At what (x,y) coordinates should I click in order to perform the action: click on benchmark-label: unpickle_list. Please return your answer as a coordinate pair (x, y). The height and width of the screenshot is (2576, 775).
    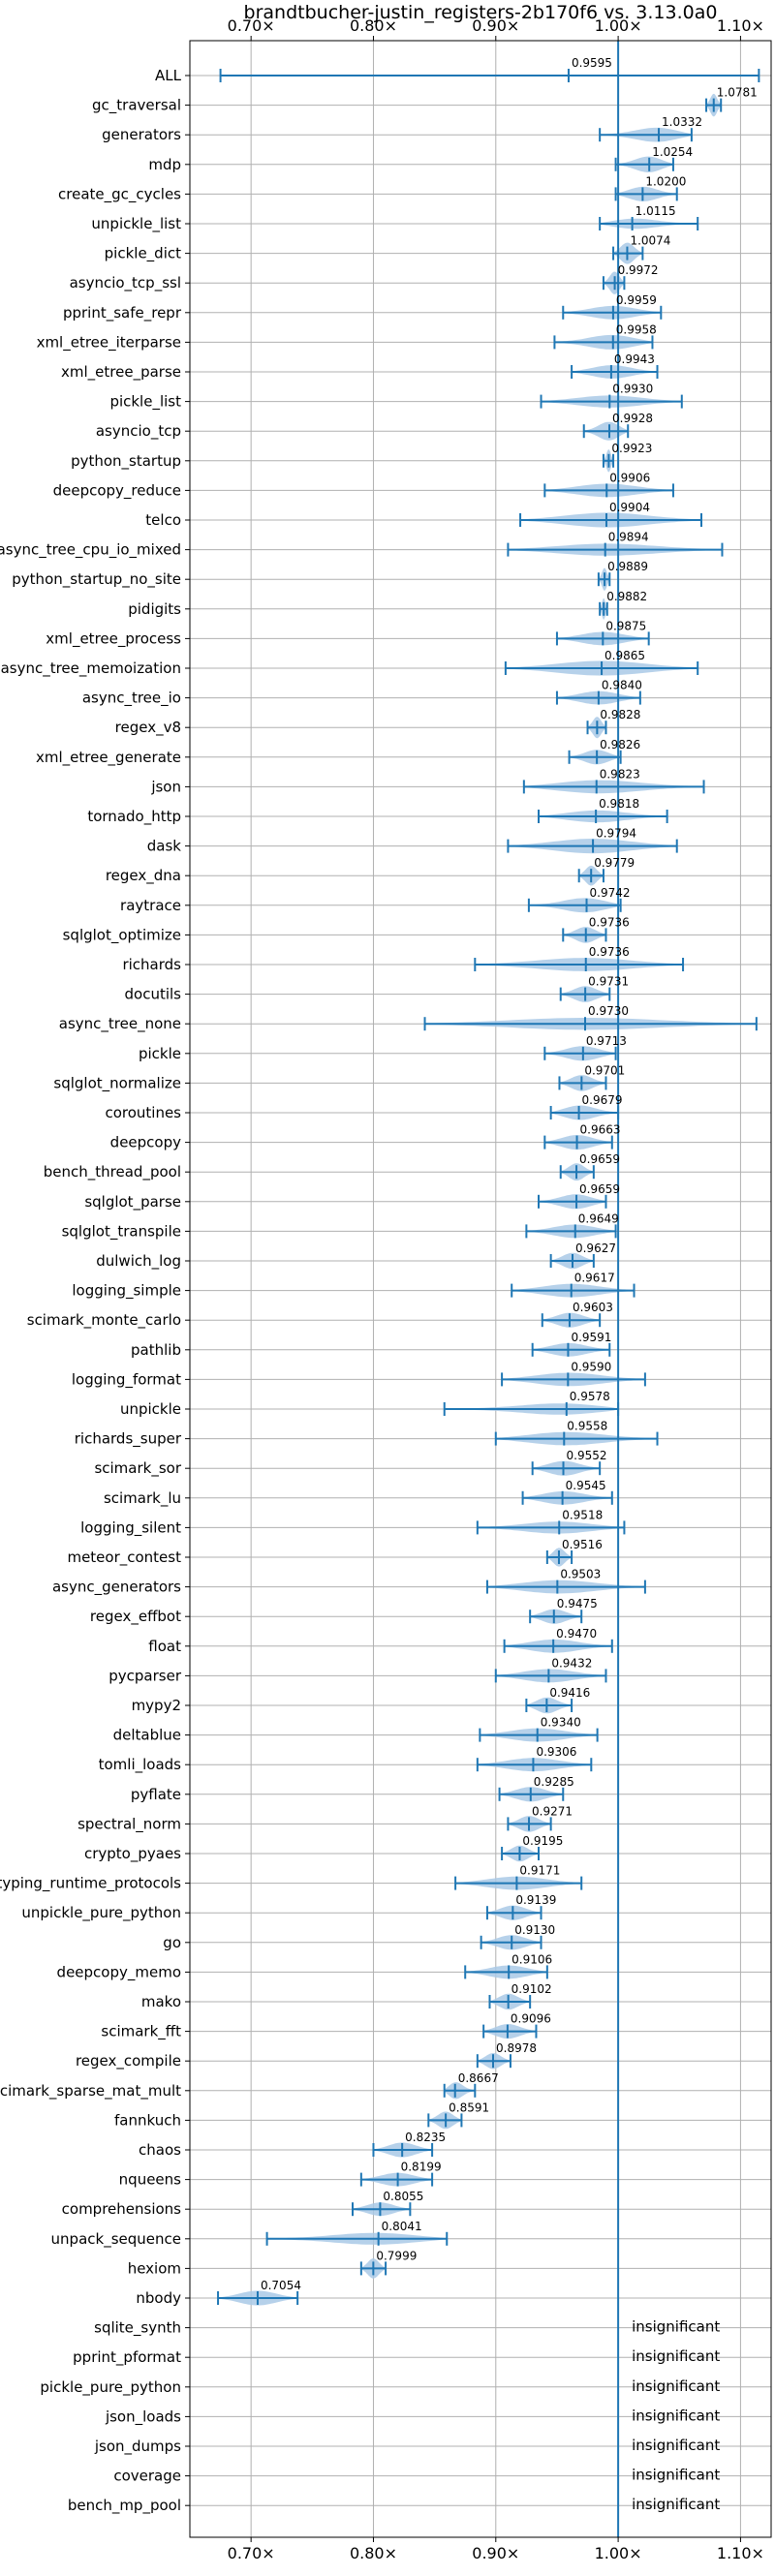
    Looking at the image, I should click on (136, 224).